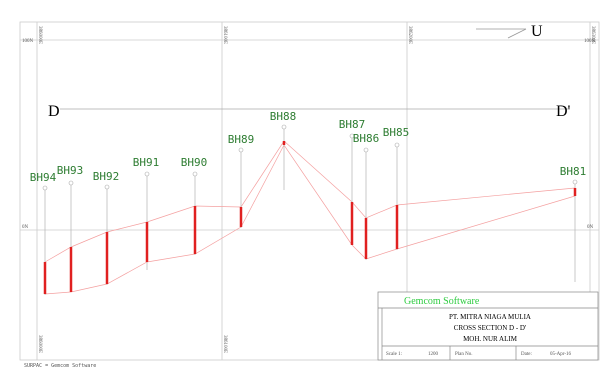 Image resolution: width=601 pixels, height=369 pixels. Describe the element at coordinates (490, 317) in the screenshot. I see `company: PT. MITRA NIAGA MULIA` at that location.